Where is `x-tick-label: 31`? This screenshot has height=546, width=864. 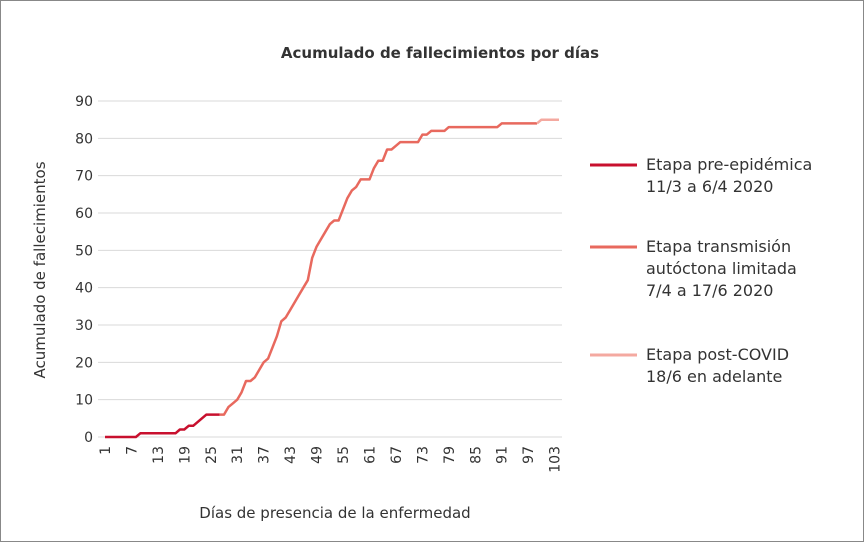
x-tick-label: 31 is located at coordinates (238, 455).